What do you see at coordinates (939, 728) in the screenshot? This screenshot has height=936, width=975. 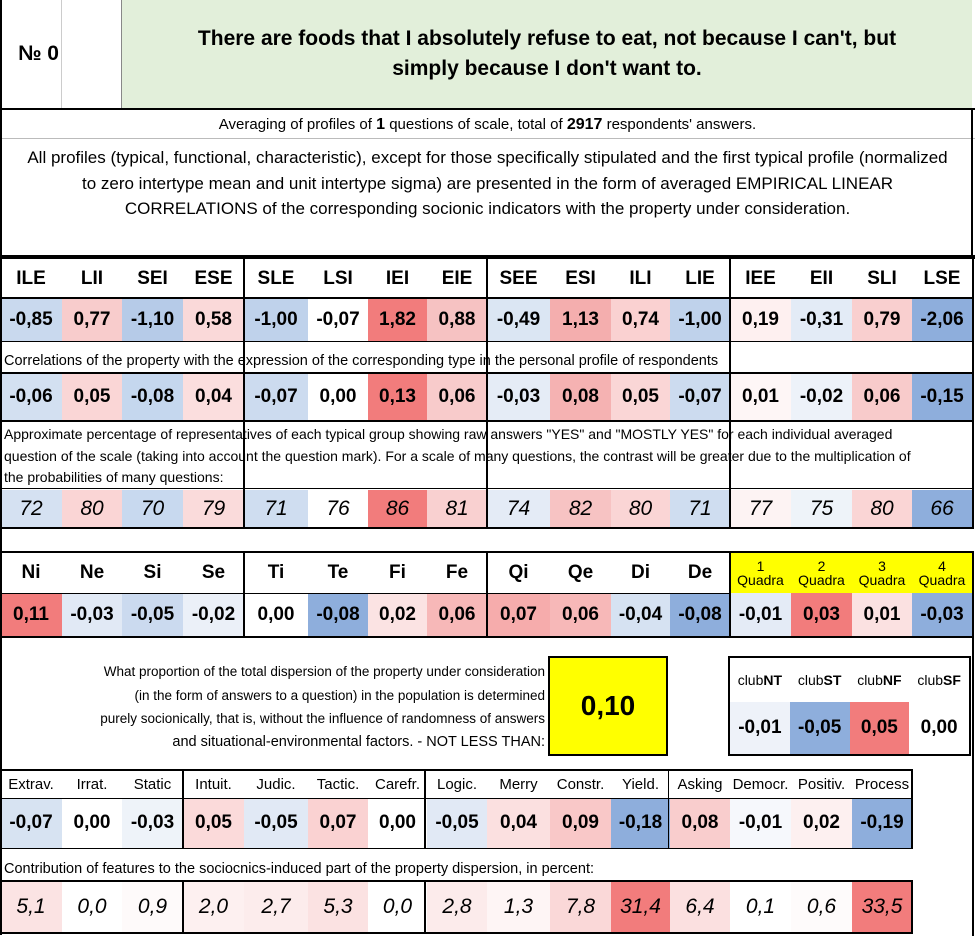 I see `club-value: 0,00` at bounding box center [939, 728].